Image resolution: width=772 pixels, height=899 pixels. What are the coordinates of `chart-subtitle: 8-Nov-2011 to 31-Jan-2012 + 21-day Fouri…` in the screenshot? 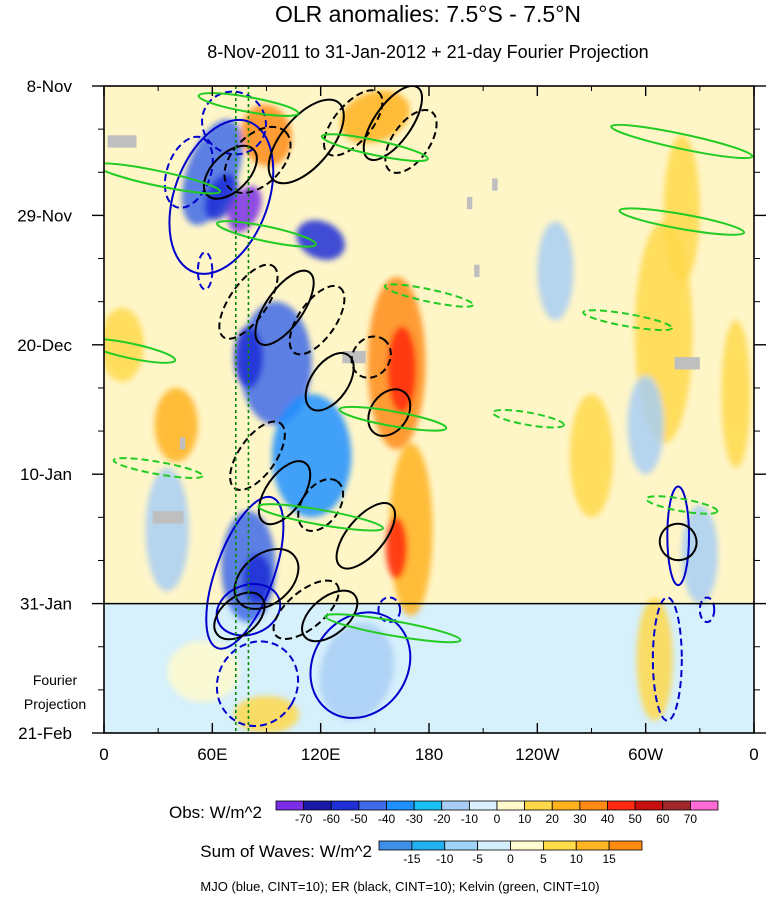 It's located at (427, 52).